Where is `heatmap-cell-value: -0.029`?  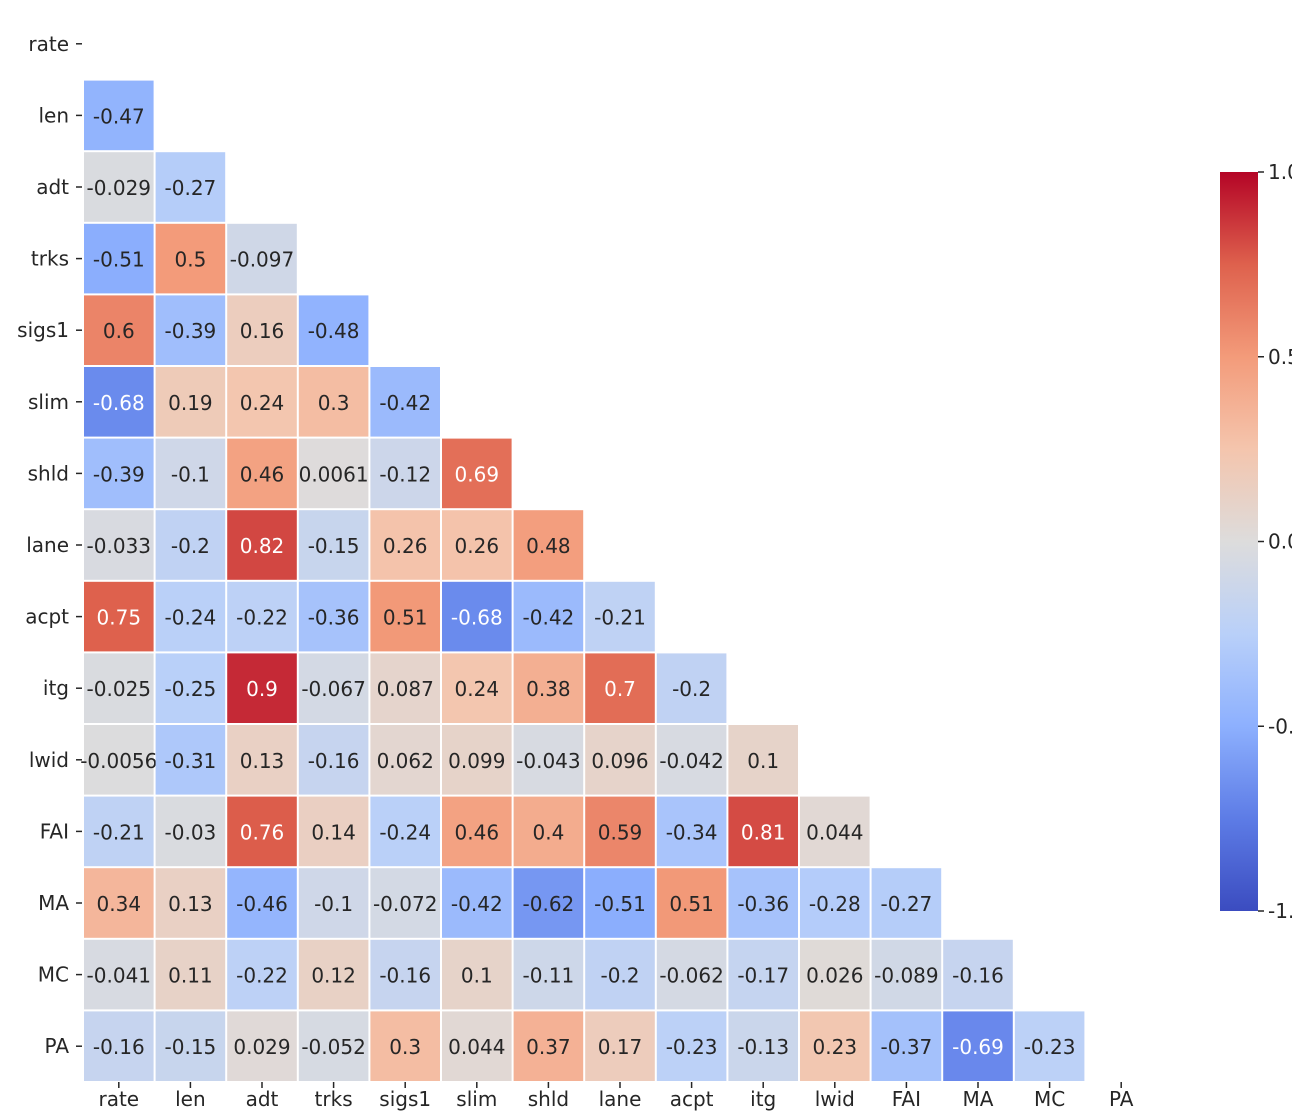
heatmap-cell-value: -0.029 is located at coordinates (119, 188).